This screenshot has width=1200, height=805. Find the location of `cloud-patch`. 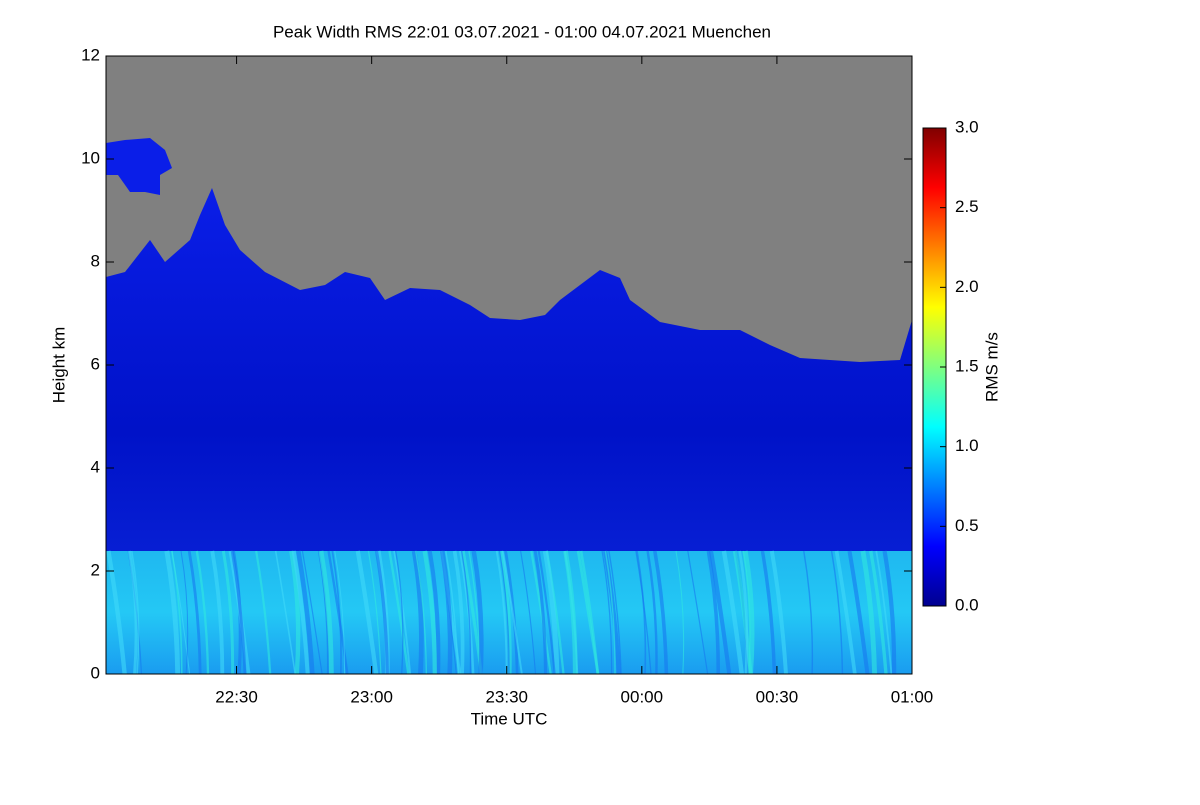

cloud-patch is located at coordinates (139, 166).